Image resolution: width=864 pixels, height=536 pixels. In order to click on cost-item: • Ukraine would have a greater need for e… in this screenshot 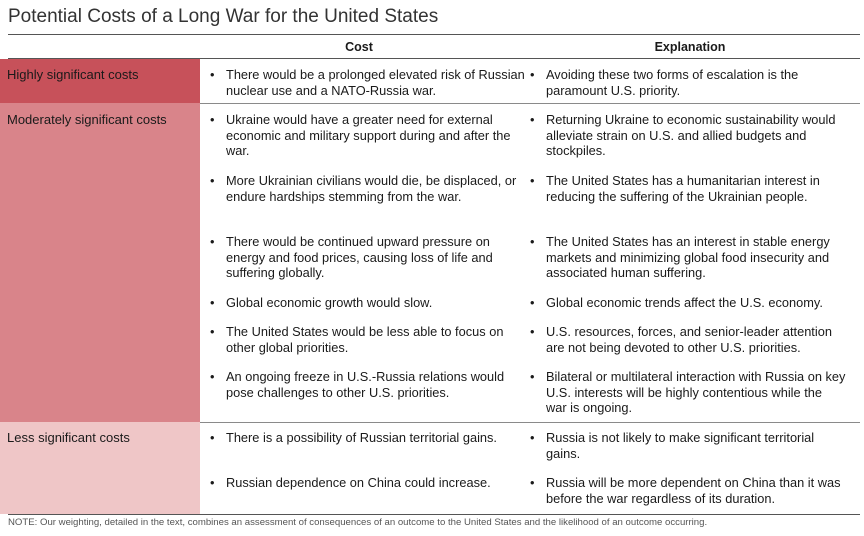, I will do `click(360, 135)`.